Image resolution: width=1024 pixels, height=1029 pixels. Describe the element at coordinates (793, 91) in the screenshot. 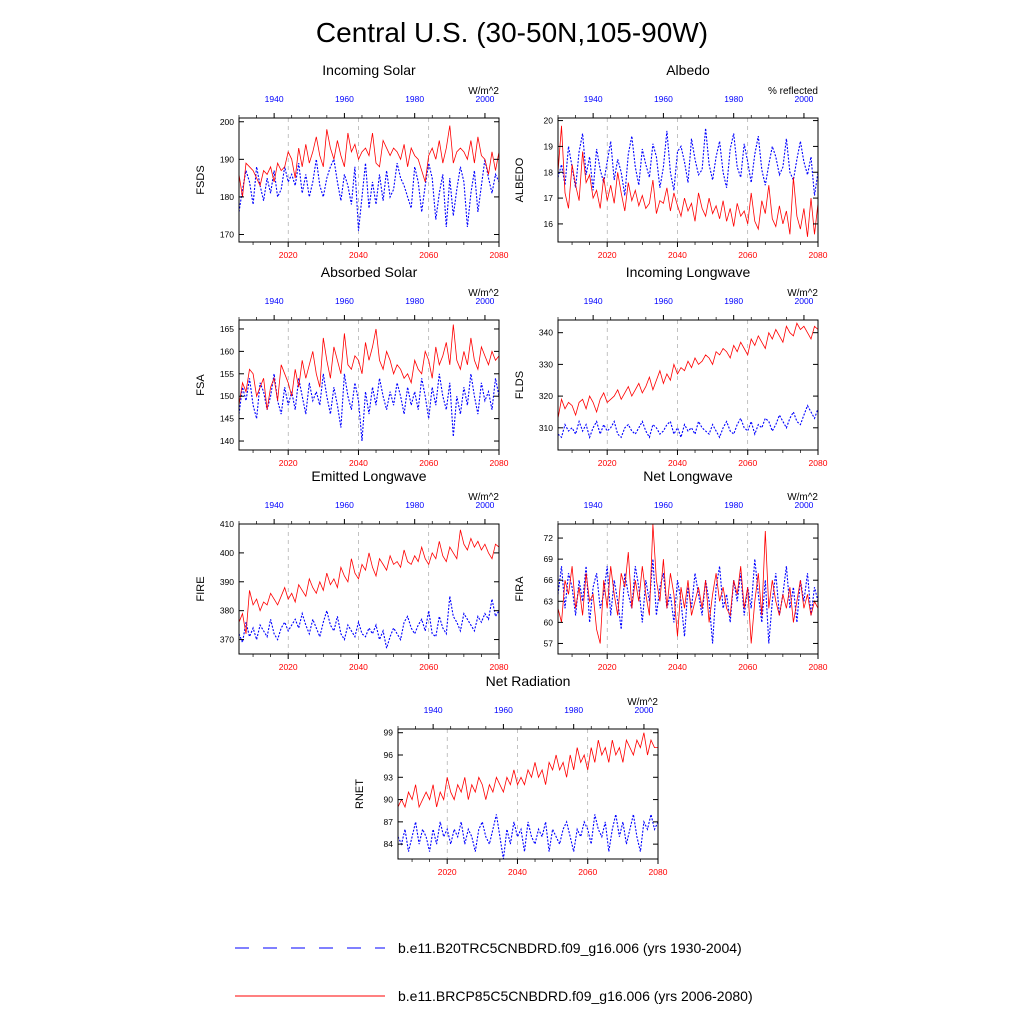

I see `unit-label: % reflected` at that location.